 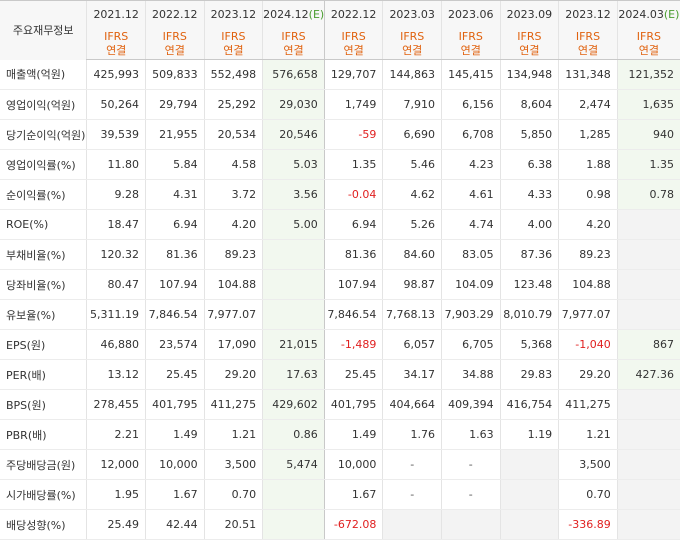 What do you see at coordinates (174, 164) in the screenshot?
I see `data-cell: 5.84` at bounding box center [174, 164].